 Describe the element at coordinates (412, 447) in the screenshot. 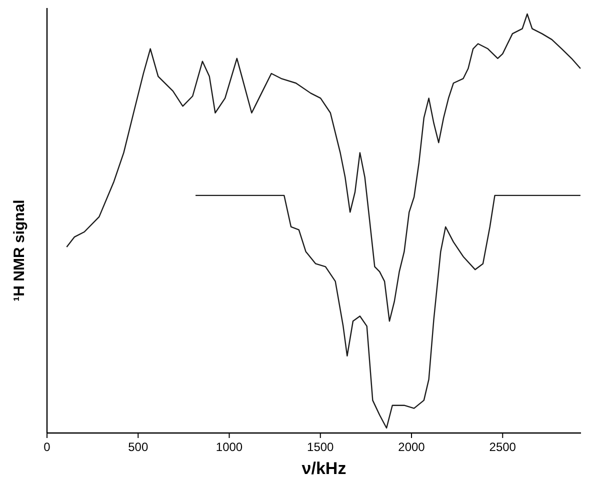

I see `x-tick-label: 2000` at that location.